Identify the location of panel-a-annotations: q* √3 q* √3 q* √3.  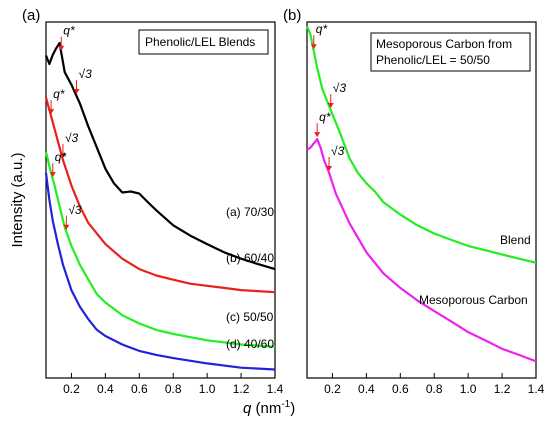
(70, 127).